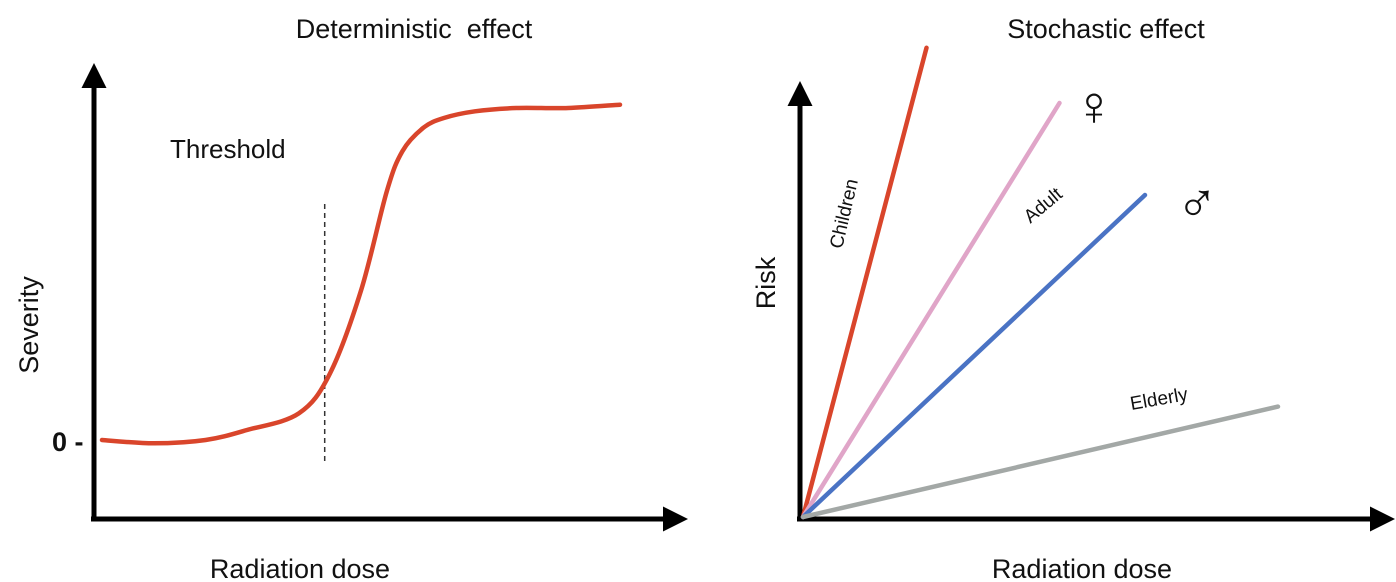  I want to click on chart-title-deterministic: Deterministic effect, so click(414, 29).